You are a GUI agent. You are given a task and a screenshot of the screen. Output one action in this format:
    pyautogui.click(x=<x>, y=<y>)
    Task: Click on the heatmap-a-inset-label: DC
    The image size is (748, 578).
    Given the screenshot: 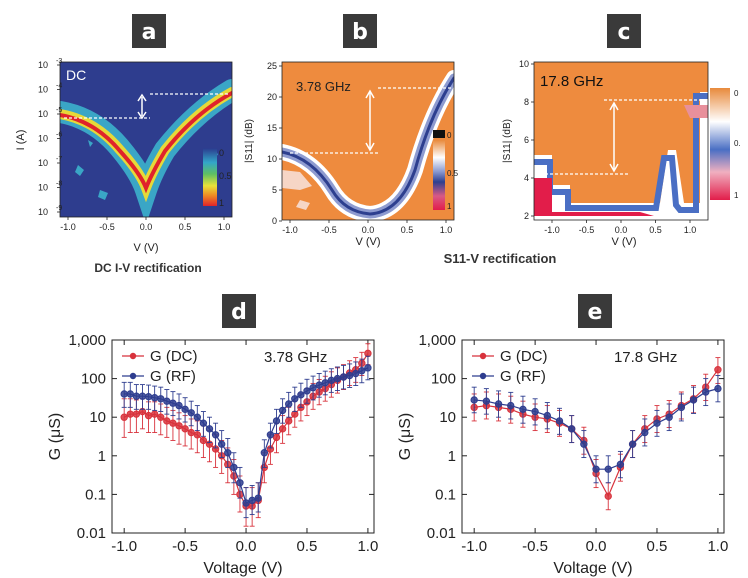 What is the action you would take?
    pyautogui.click(x=76, y=75)
    